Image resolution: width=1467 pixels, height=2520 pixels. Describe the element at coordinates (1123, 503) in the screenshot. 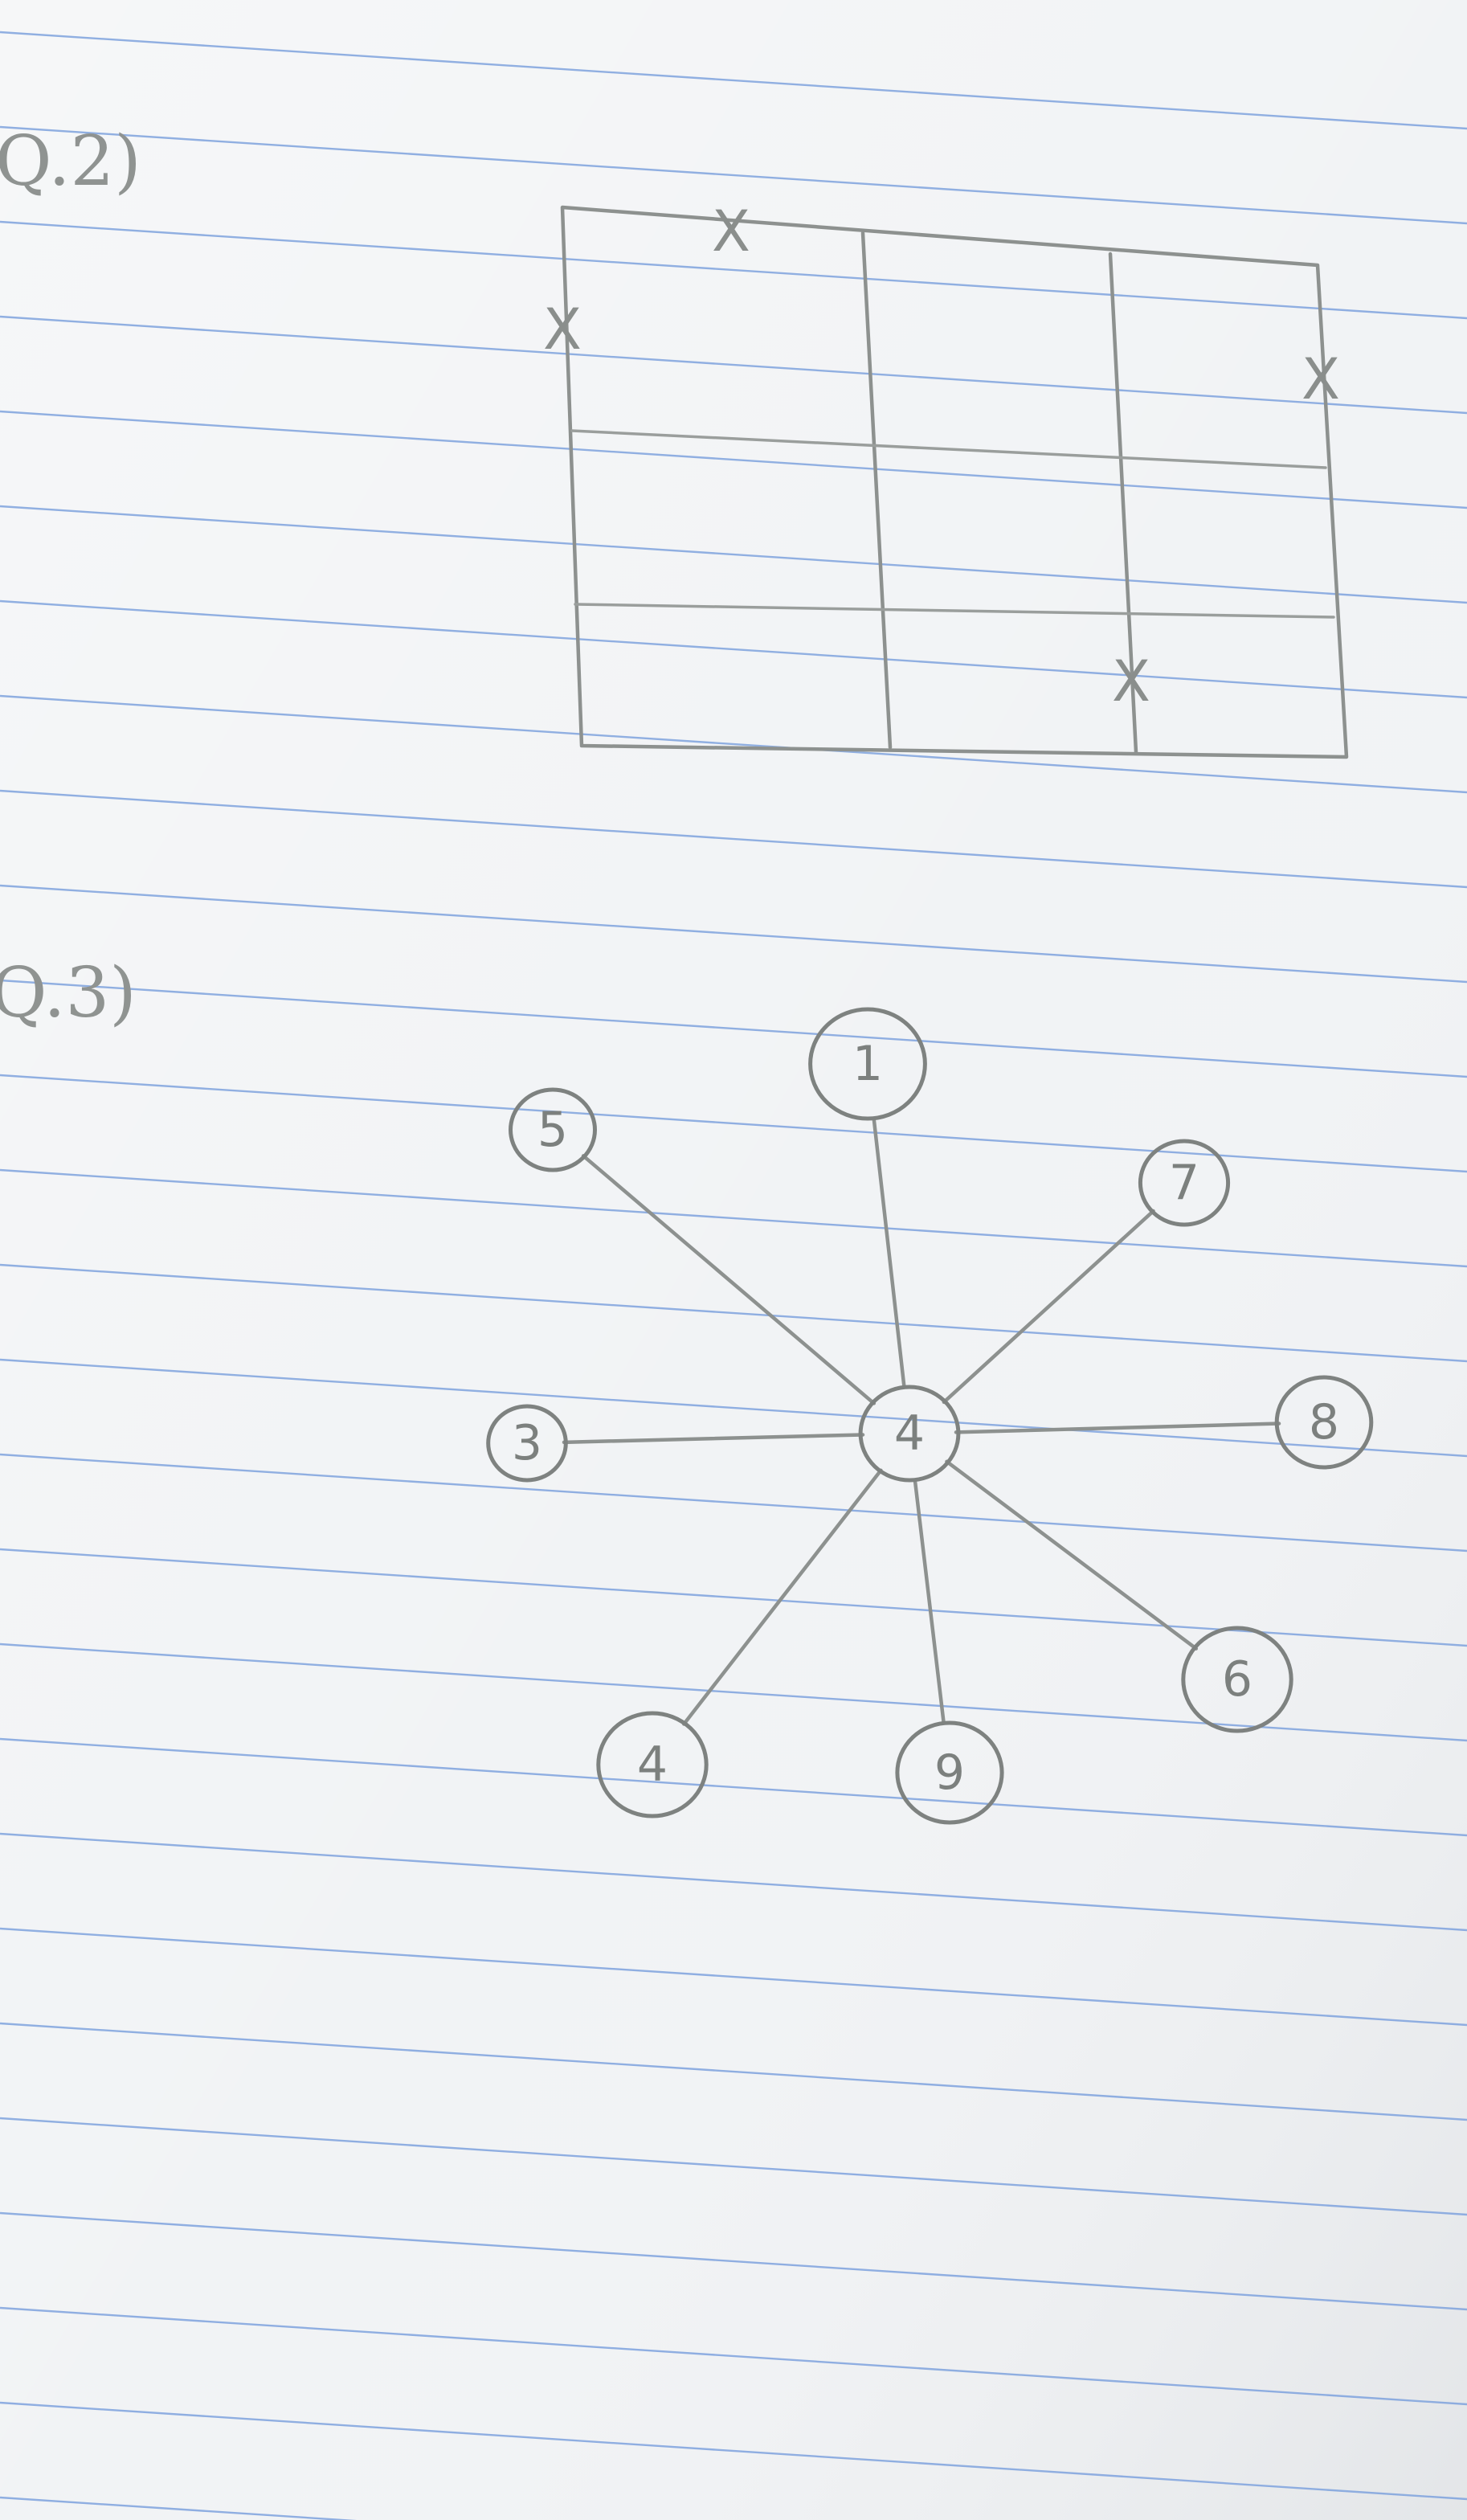

I see `grid-divider-v2` at that location.